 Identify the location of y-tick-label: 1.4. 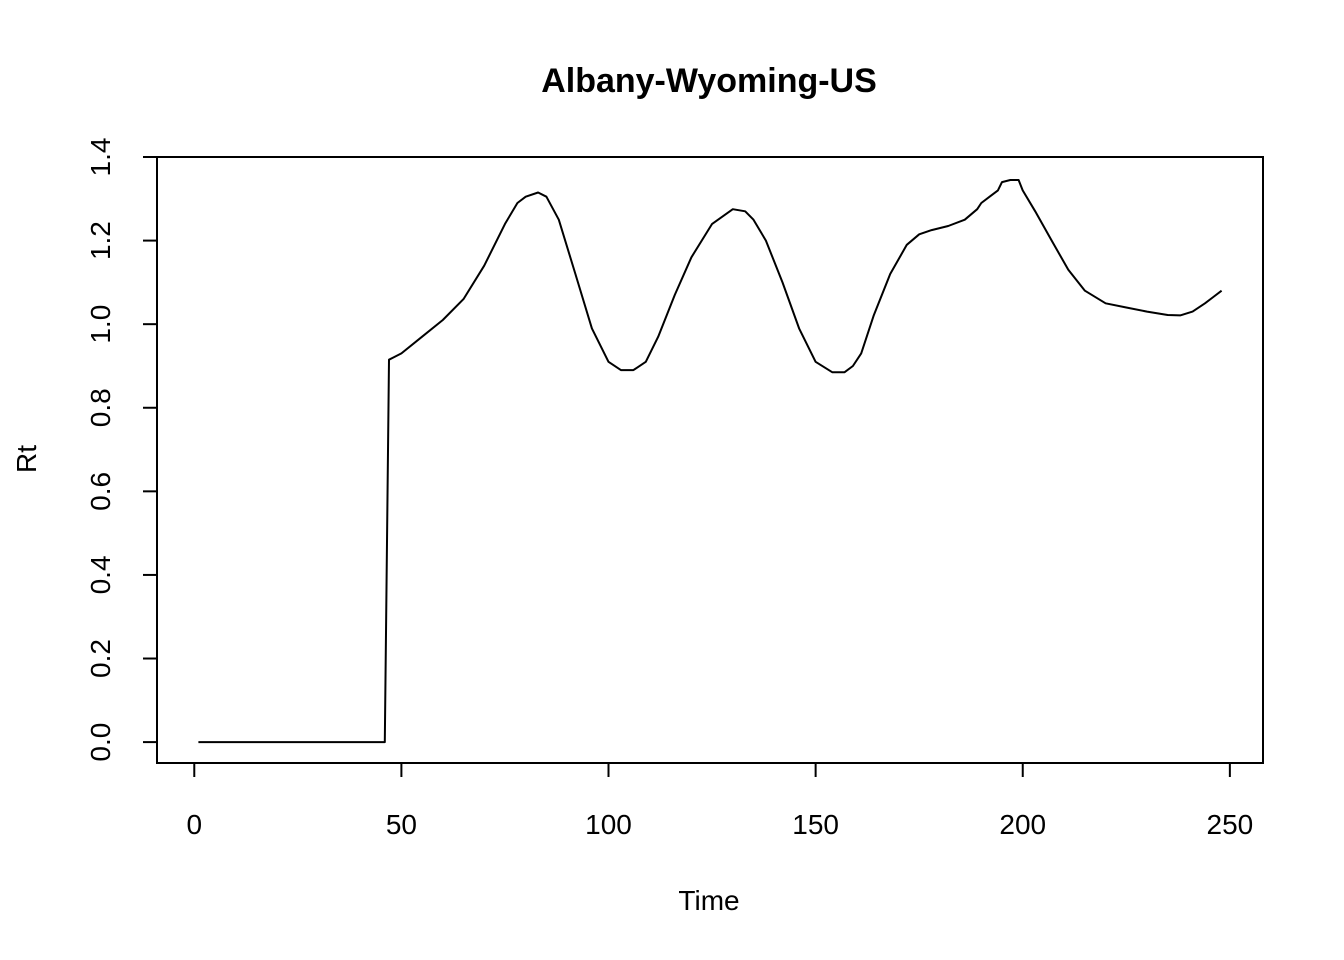
(100, 157).